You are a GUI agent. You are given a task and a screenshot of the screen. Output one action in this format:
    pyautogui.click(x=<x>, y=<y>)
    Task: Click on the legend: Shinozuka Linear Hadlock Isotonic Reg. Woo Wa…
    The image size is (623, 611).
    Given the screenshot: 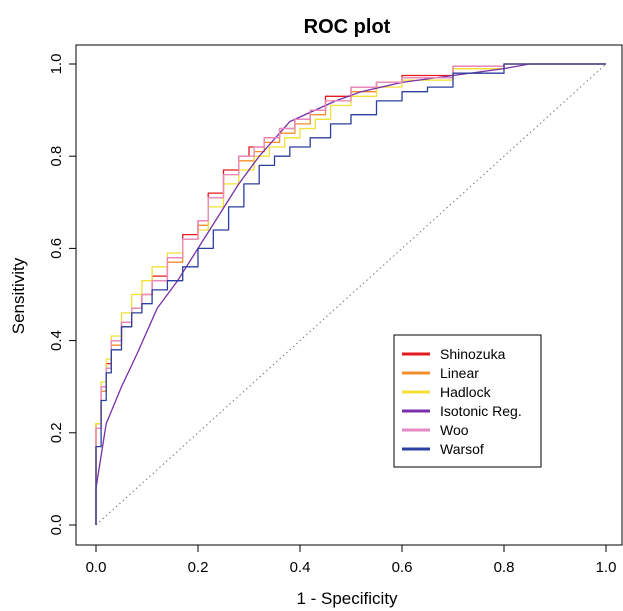 What is the action you would take?
    pyautogui.click(x=467, y=401)
    